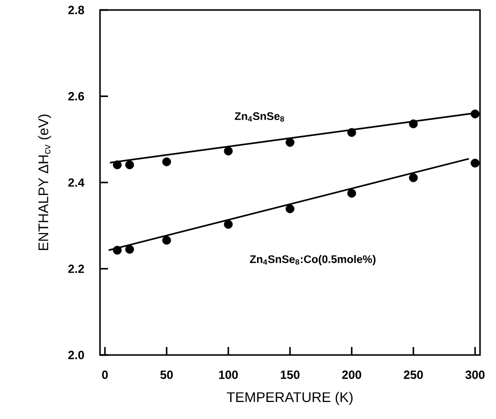 This screenshot has height=419, width=496. What do you see at coordinates (290, 374) in the screenshot?
I see `x-tick-label: 150` at bounding box center [290, 374].